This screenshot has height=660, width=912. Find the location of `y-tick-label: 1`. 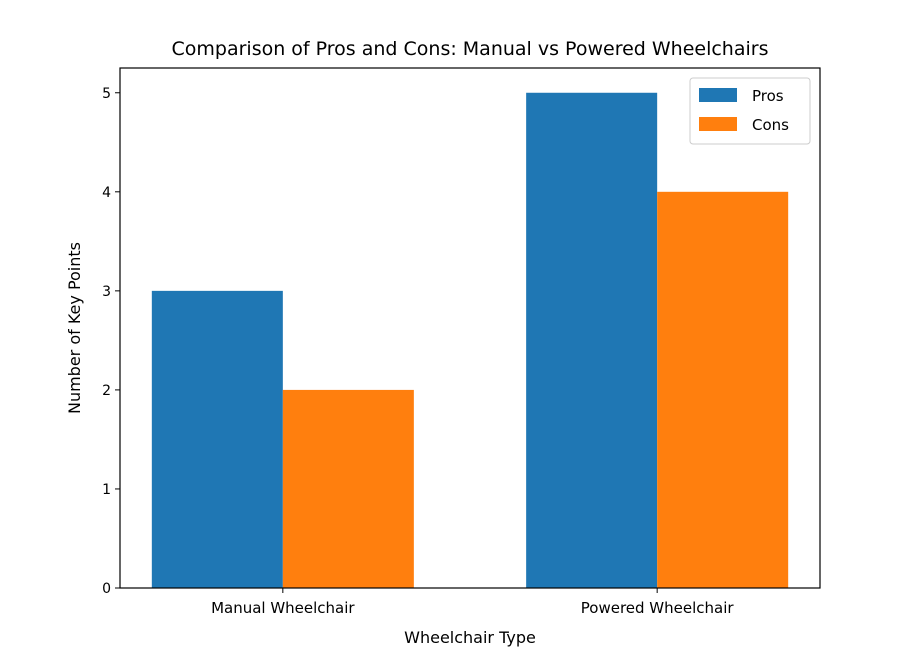

y-tick-label: 1 is located at coordinates (106, 490).